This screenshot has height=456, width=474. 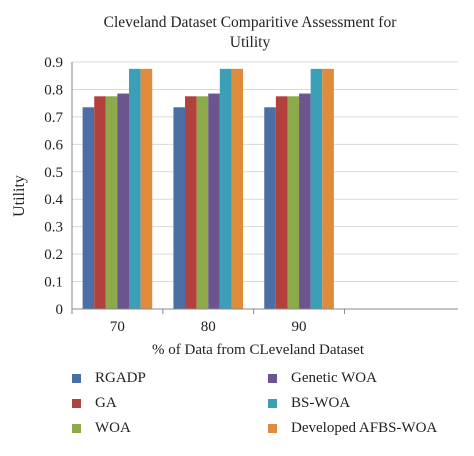 I want to click on x-axis-label: % of Data from CLeveland Dataset, so click(x=258, y=350).